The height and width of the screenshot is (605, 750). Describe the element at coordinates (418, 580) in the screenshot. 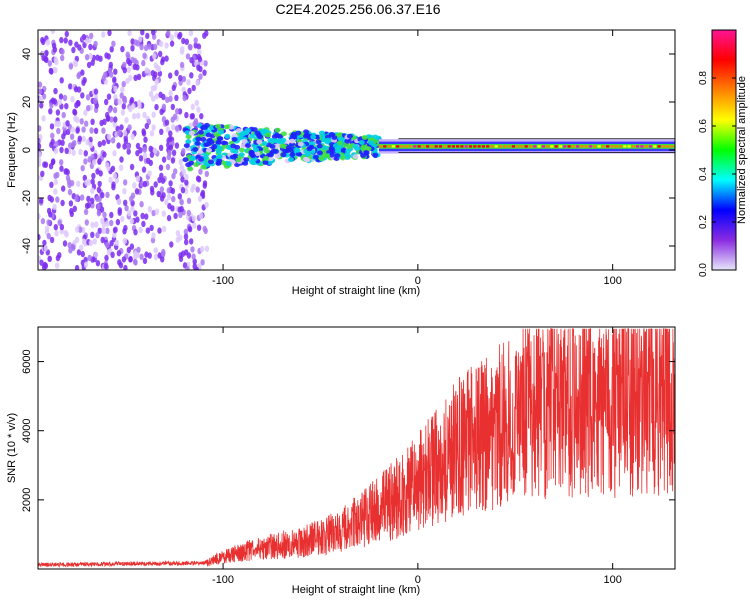

I see `line-x-tick-label: 0` at that location.